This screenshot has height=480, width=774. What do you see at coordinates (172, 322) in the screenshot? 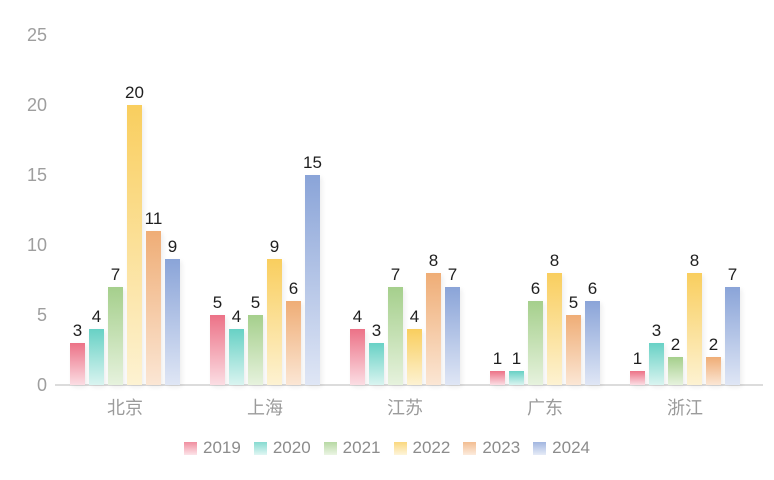
I see `bar-2024-北京` at bounding box center [172, 322].